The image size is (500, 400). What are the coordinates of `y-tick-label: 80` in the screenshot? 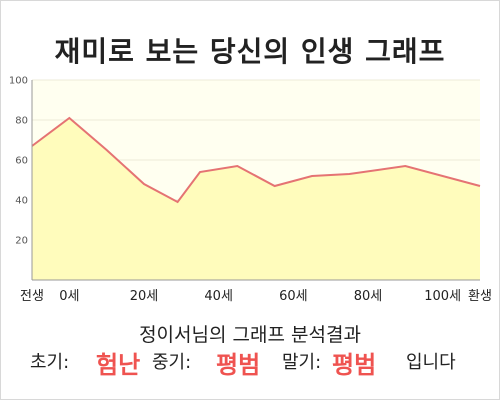 It's located at (21, 121).